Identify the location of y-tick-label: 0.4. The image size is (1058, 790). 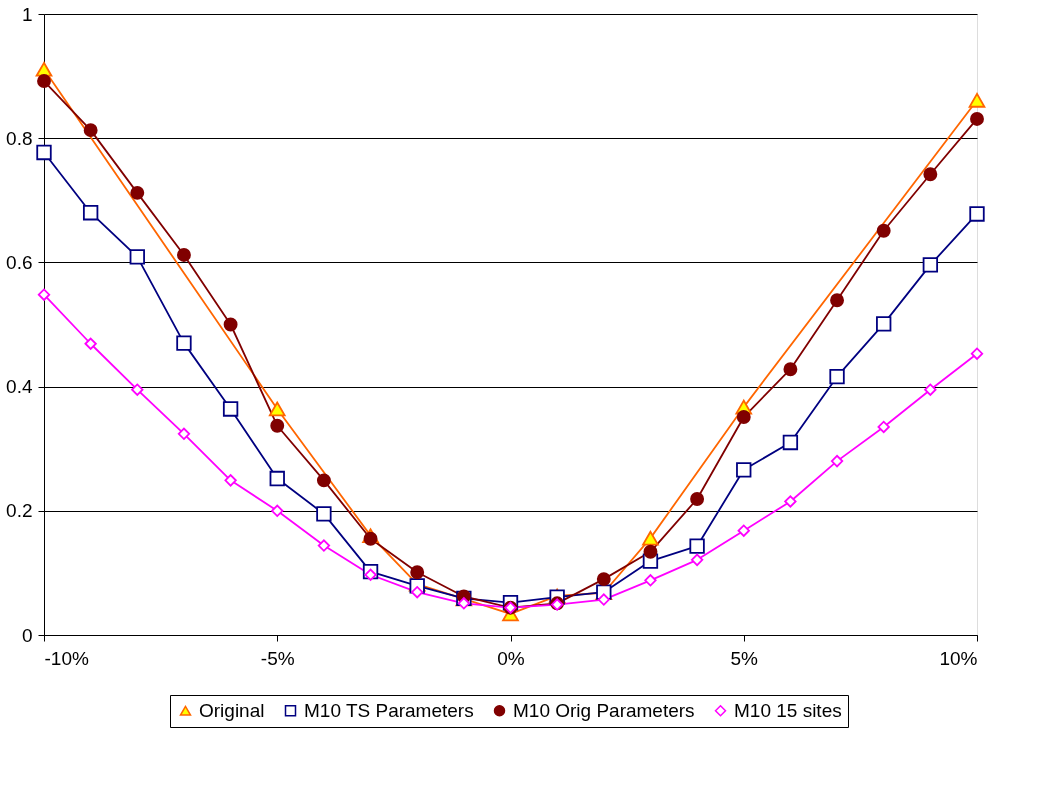
(19, 387).